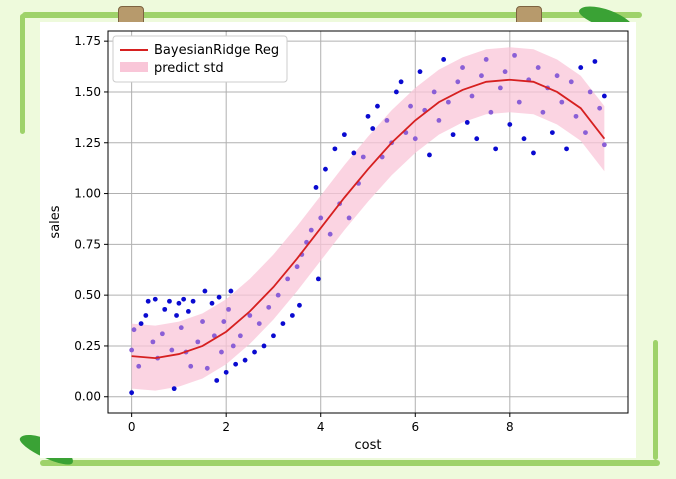 The width and height of the screenshot is (676, 479). Describe the element at coordinates (368, 445) in the screenshot. I see `x-axis-label: cost` at that location.